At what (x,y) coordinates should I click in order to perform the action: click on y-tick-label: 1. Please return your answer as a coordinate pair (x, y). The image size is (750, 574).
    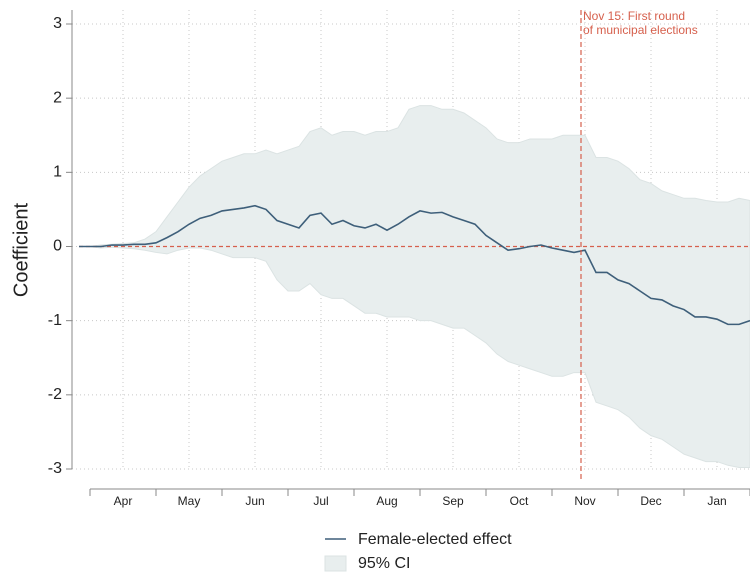
    Looking at the image, I should click on (57, 172).